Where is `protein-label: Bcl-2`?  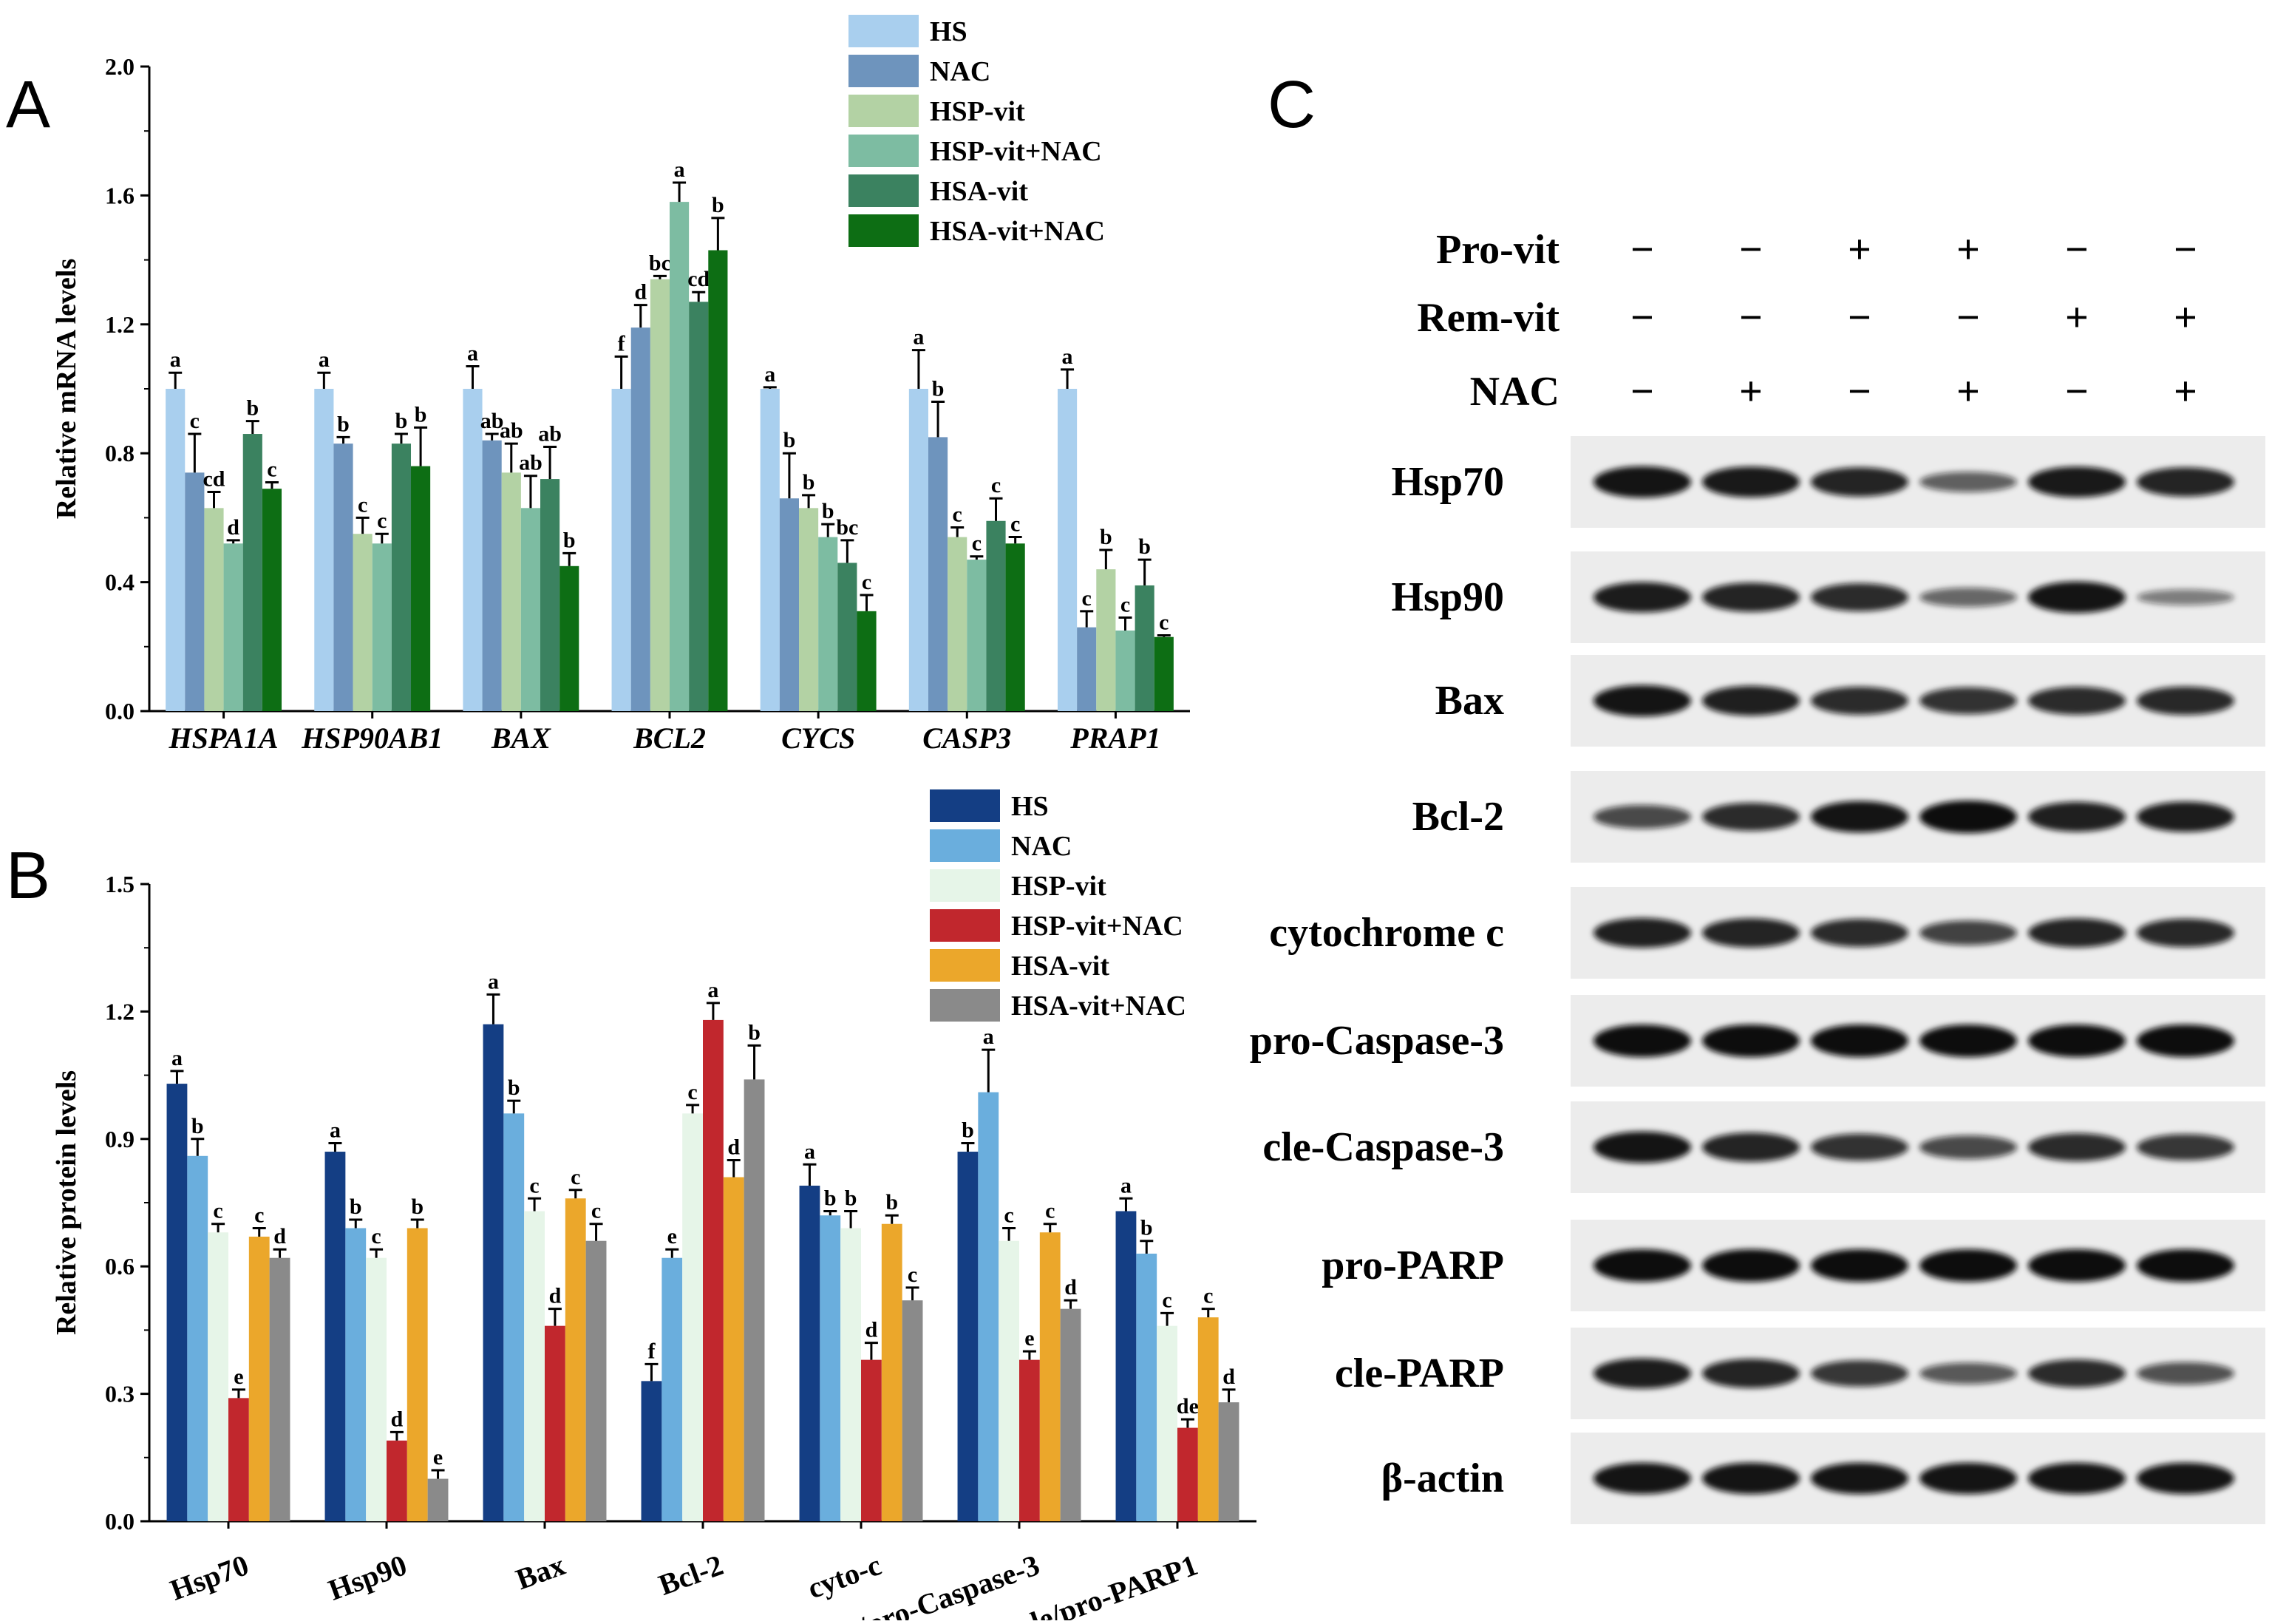
protein-label: Bcl-2 is located at coordinates (1458, 817).